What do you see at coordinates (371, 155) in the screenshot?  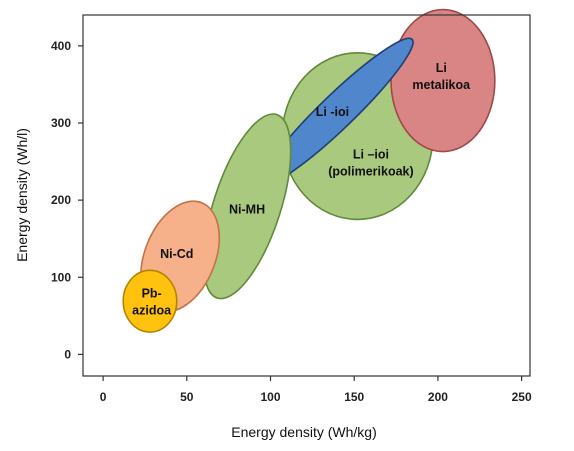 I see `region-label-line-0-0: Li –ioi` at bounding box center [371, 155].